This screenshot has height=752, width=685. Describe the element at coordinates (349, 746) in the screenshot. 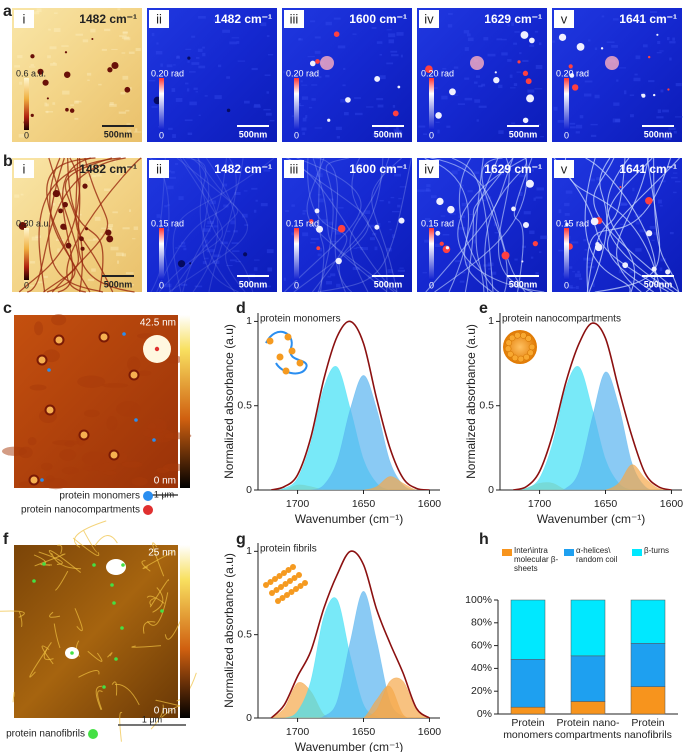

I see `x-axis-title: Wavenumber (cm⁻¹)` at that location.